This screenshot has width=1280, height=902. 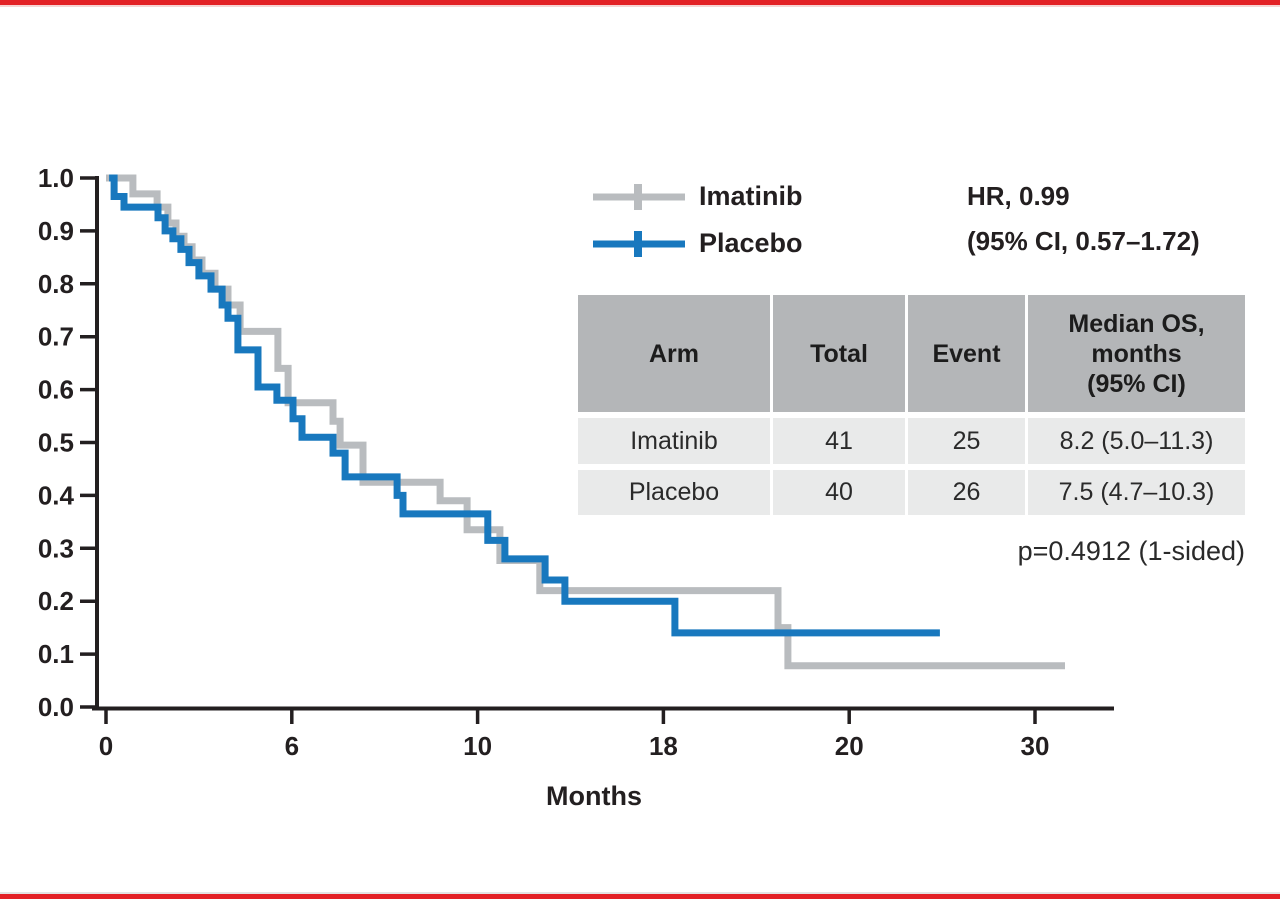 What do you see at coordinates (1083, 219) in the screenshot?
I see `hazard-ratio-text: HR, 0.99 (95% CI, 0.57–1.72)` at bounding box center [1083, 219].